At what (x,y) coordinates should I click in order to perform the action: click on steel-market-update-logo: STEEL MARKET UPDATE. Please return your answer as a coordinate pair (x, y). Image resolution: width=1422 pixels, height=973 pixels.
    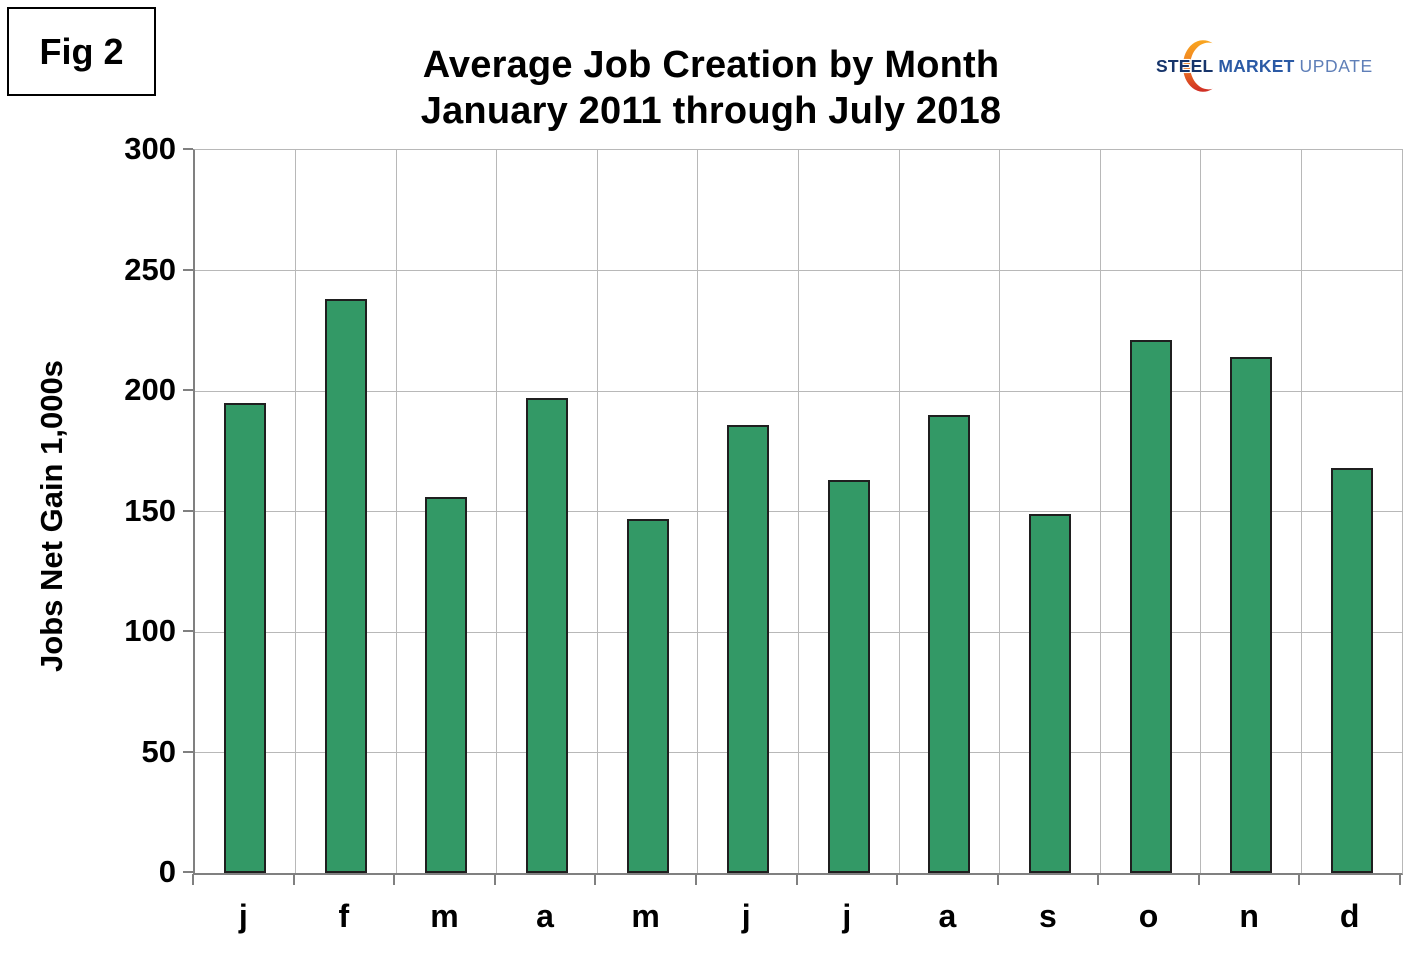
    Looking at the image, I should click on (1284, 67).